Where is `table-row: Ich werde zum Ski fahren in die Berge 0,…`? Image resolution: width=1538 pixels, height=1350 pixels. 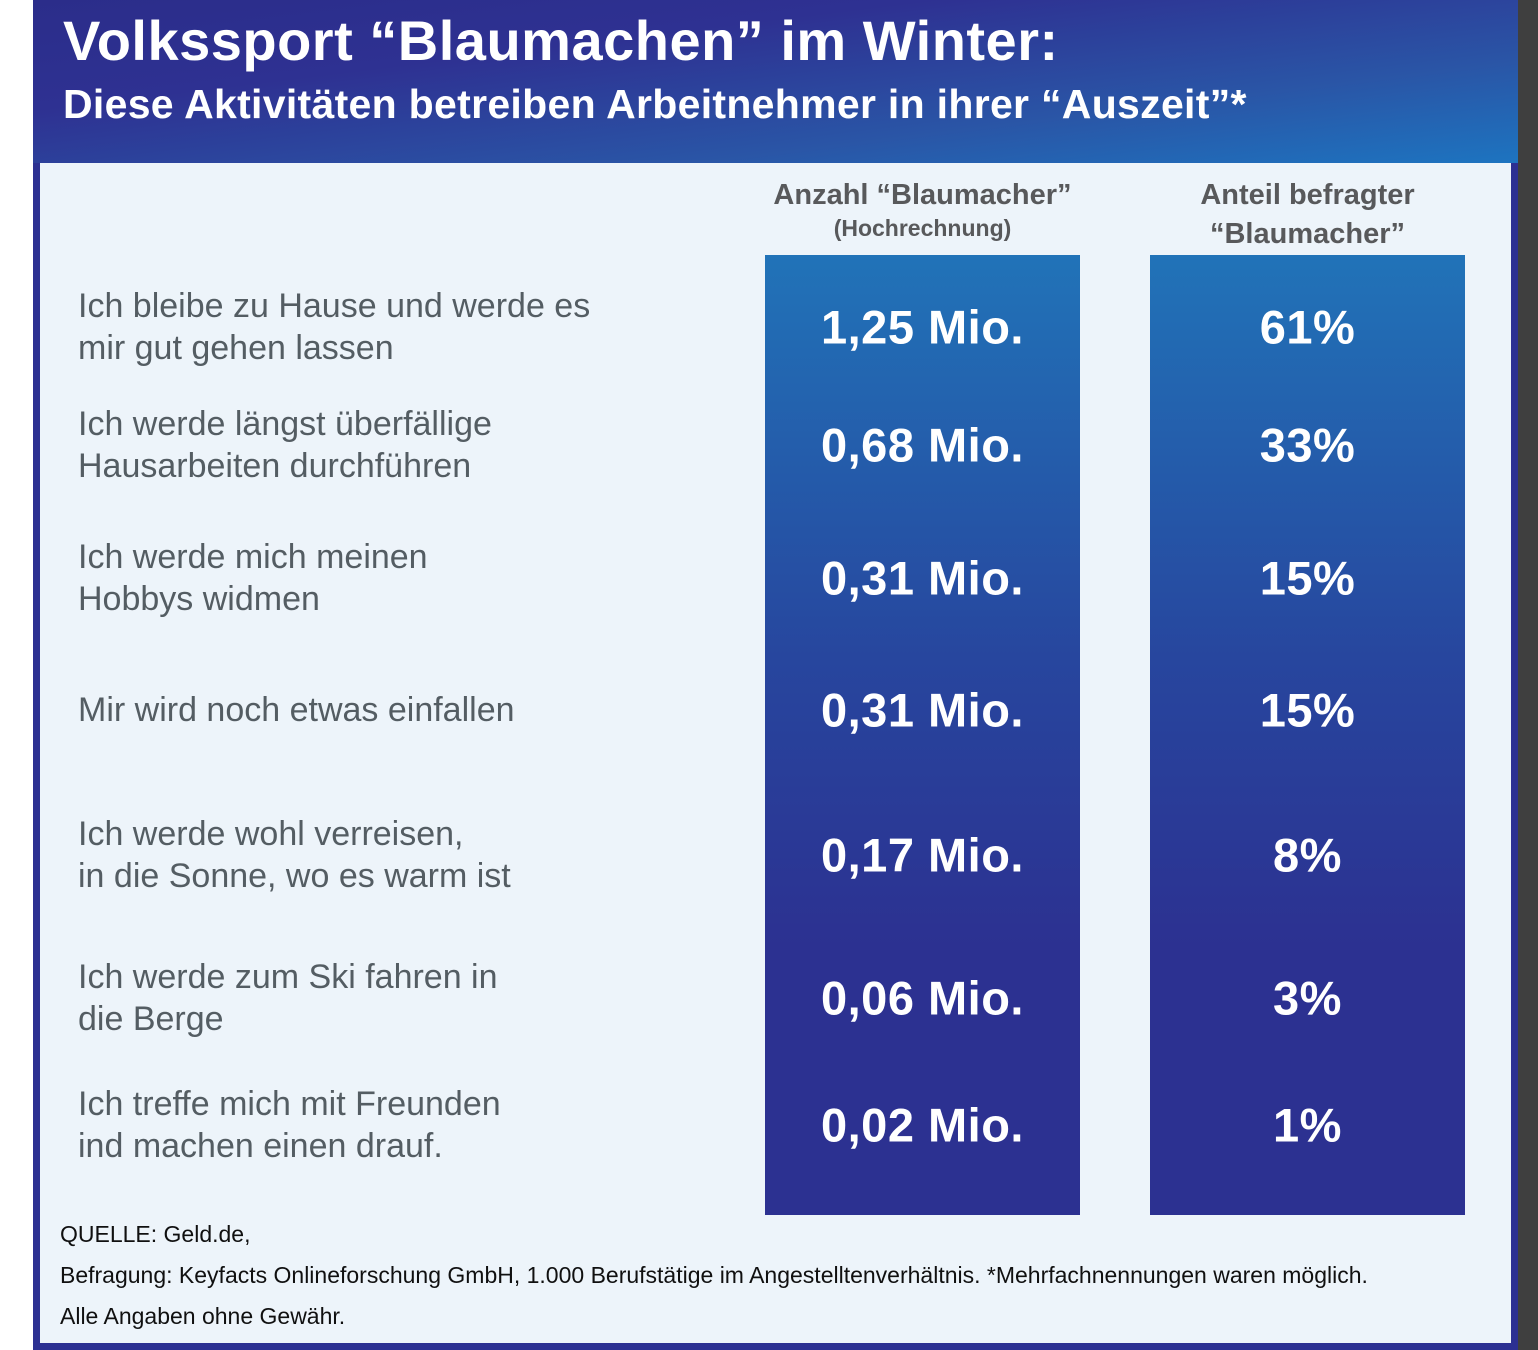
table-row: Ich werde zum Ski fahren in die Berge 0,… is located at coordinates (775, 998).